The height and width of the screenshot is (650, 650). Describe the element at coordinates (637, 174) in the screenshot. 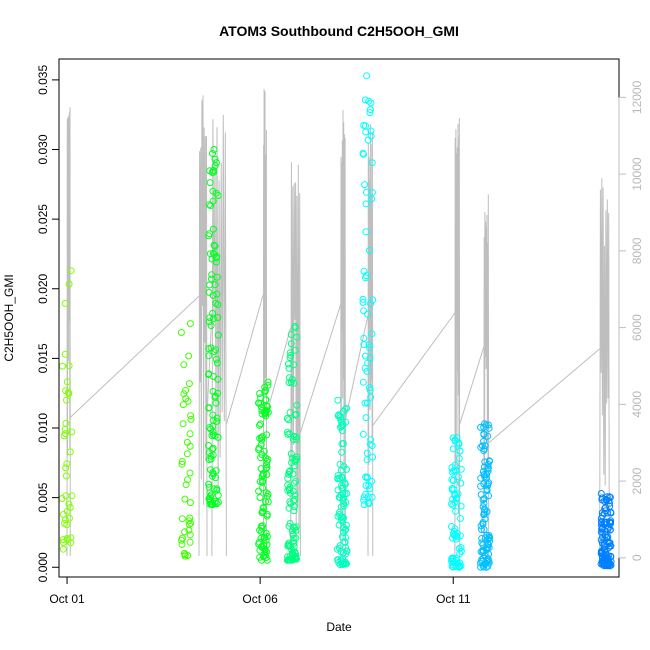

I see `y2-tick-label: 10000` at that location.